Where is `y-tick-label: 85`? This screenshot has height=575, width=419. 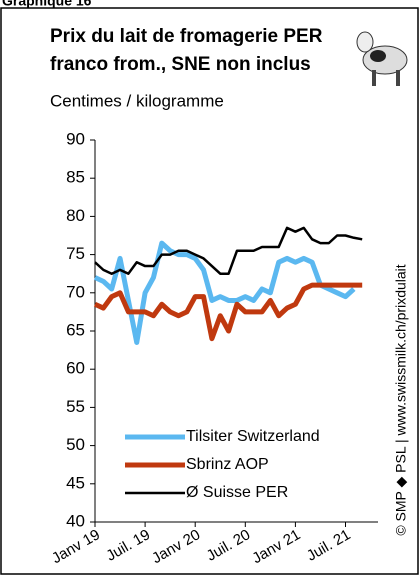
y-tick-label: 85 is located at coordinates (75, 177).